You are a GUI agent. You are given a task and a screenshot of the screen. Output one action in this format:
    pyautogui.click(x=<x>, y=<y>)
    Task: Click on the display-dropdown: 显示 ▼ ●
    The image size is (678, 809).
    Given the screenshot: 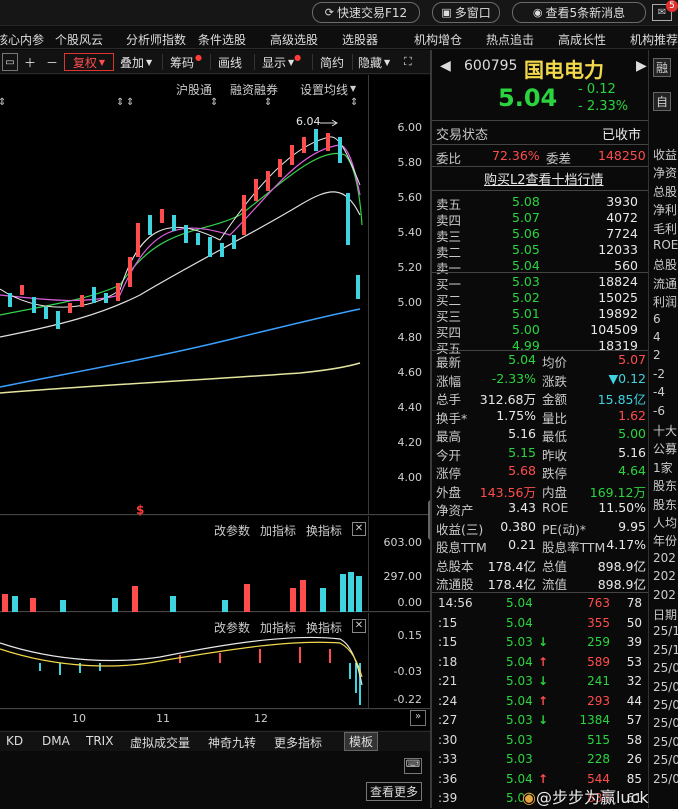 What is the action you would take?
    pyautogui.click(x=282, y=61)
    